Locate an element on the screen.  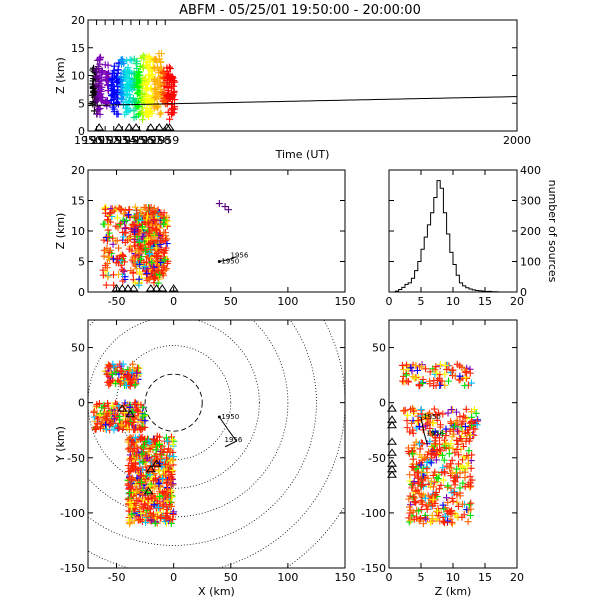
scatter-points is located at coordinates (440, 444).